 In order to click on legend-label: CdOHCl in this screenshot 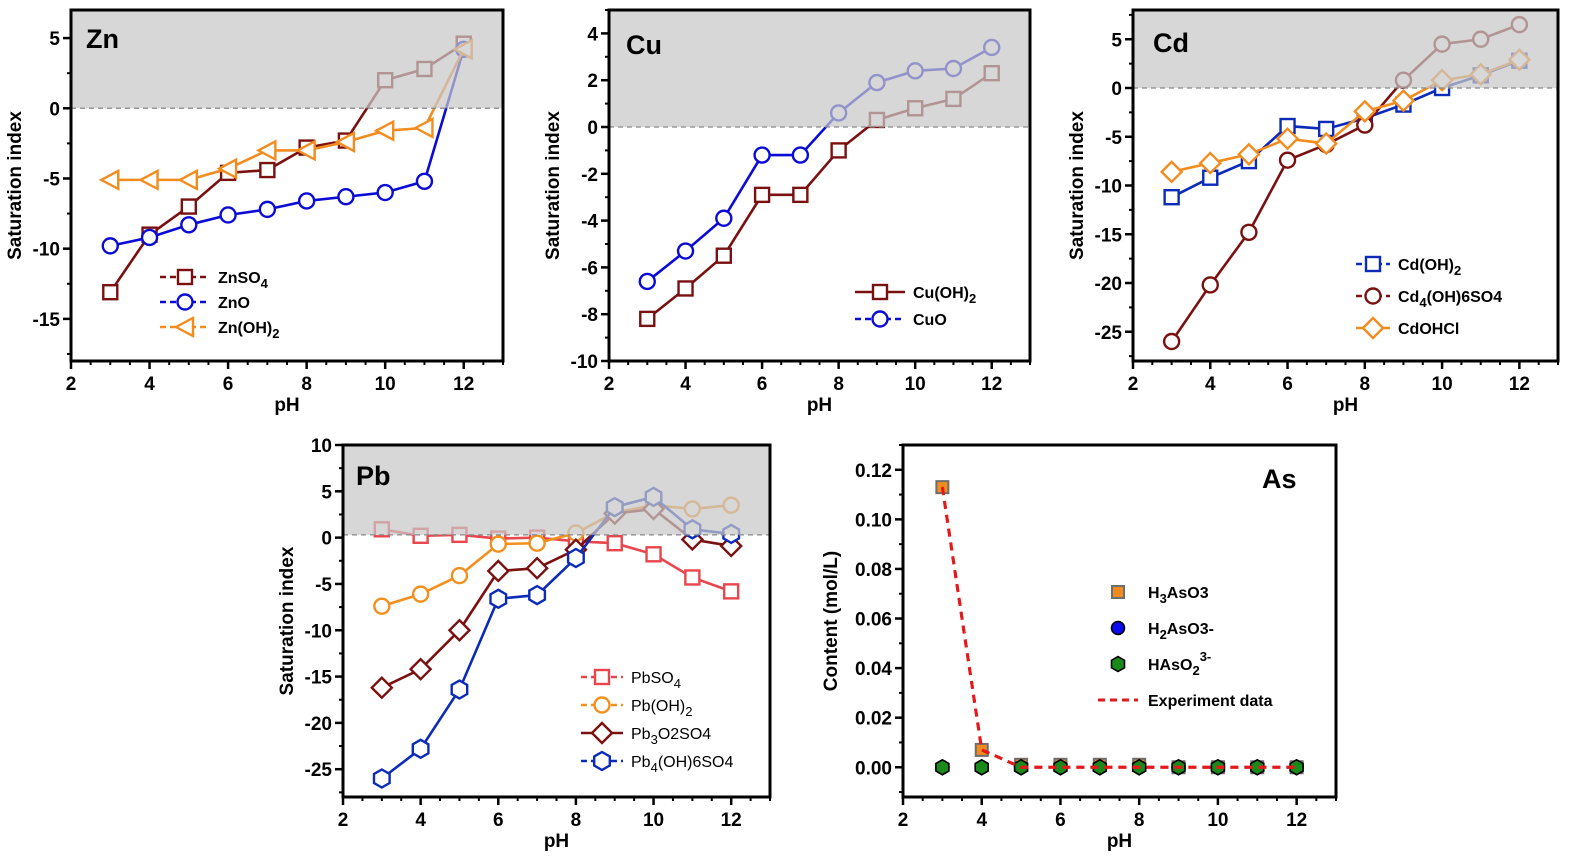, I will do `click(1428, 329)`.